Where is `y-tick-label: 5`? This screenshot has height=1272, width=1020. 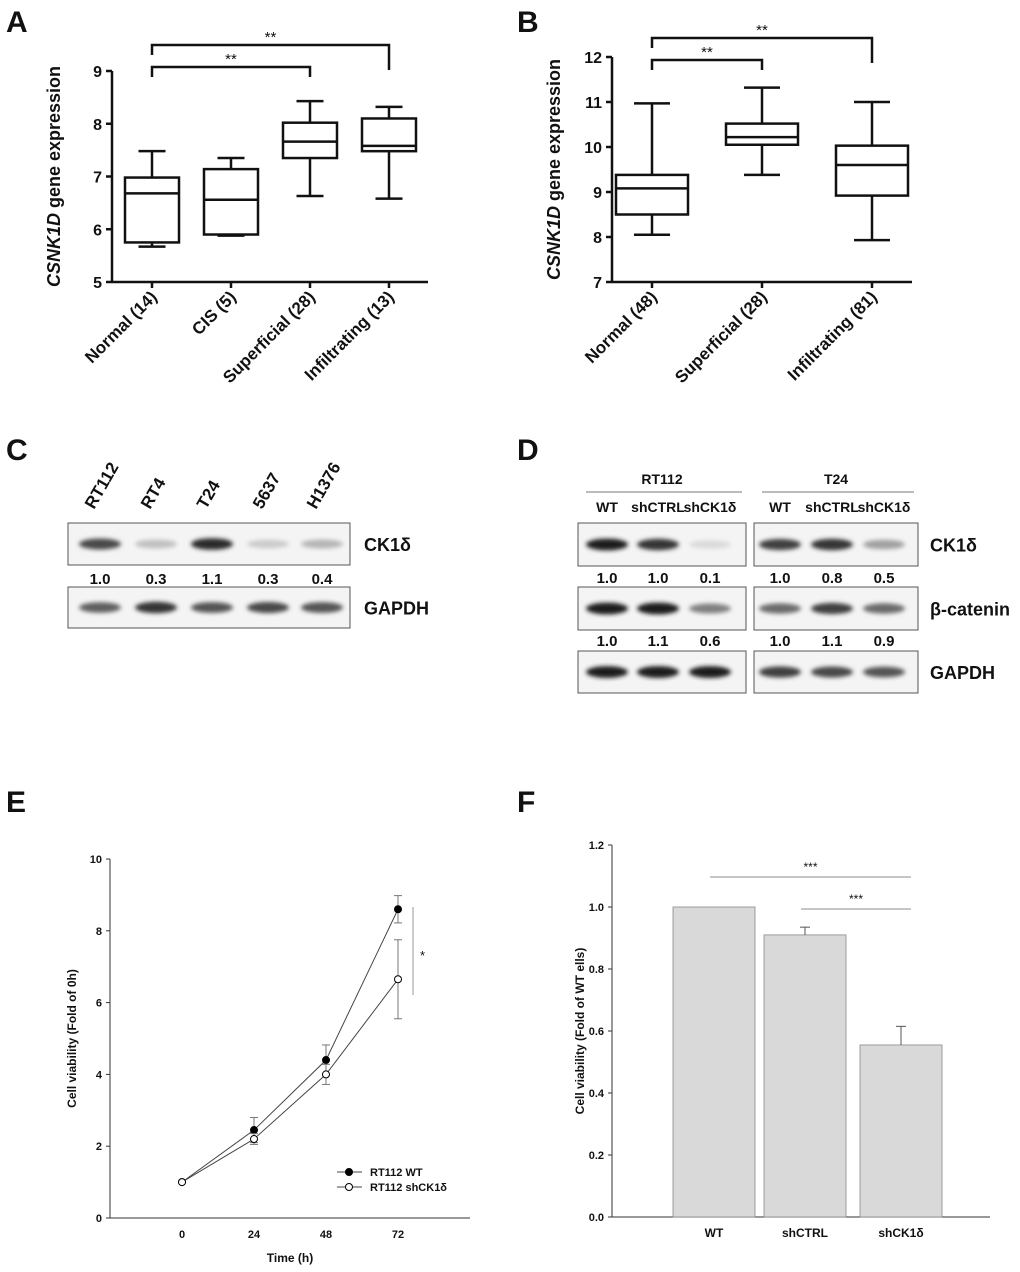 y-tick-label: 5 is located at coordinates (97, 283).